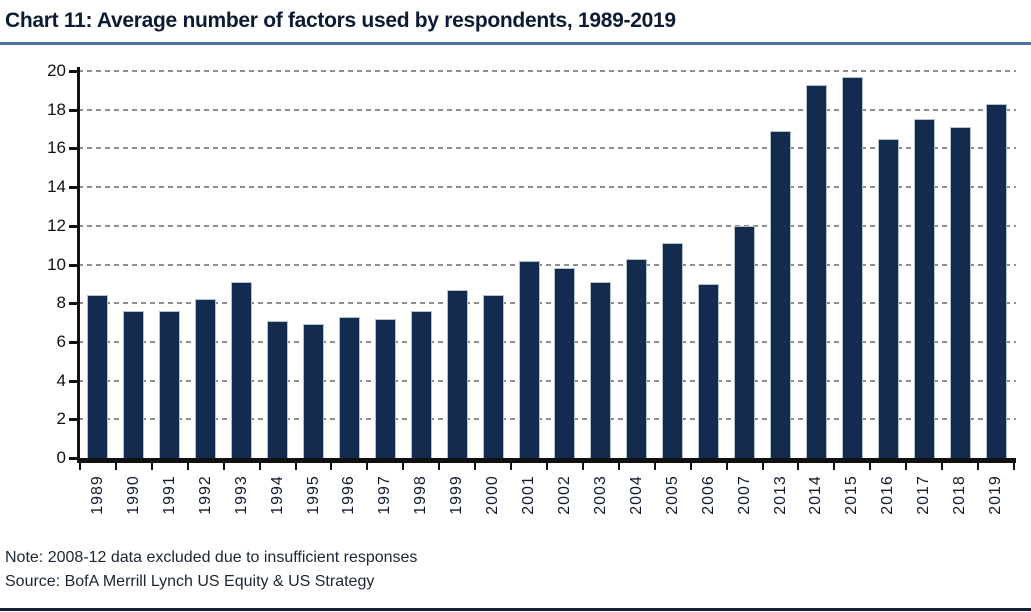 Image resolution: width=1031 pixels, height=612 pixels. Describe the element at coordinates (565, 363) in the screenshot. I see `bar-2002` at that location.